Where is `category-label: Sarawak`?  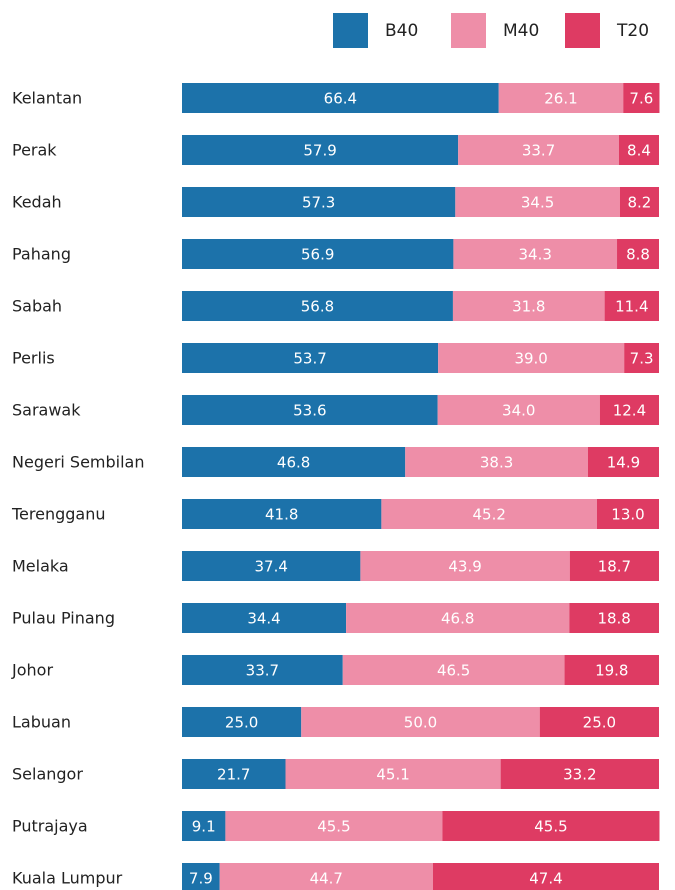 category-label: Sarawak is located at coordinates (46, 410).